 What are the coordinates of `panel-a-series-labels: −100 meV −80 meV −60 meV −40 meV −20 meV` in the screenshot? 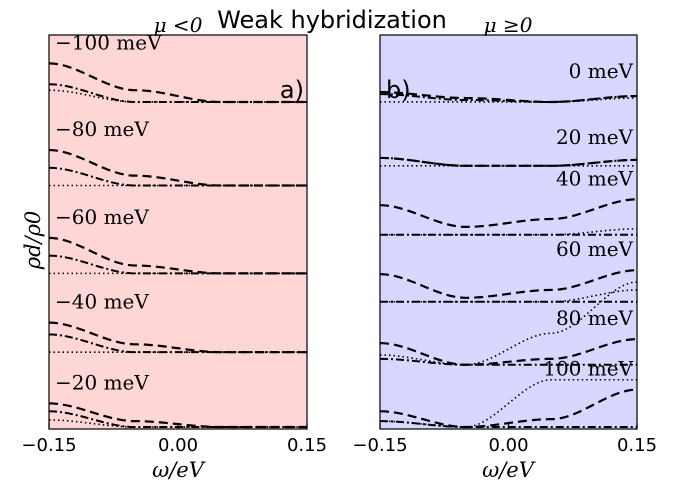 It's located at (108, 212).